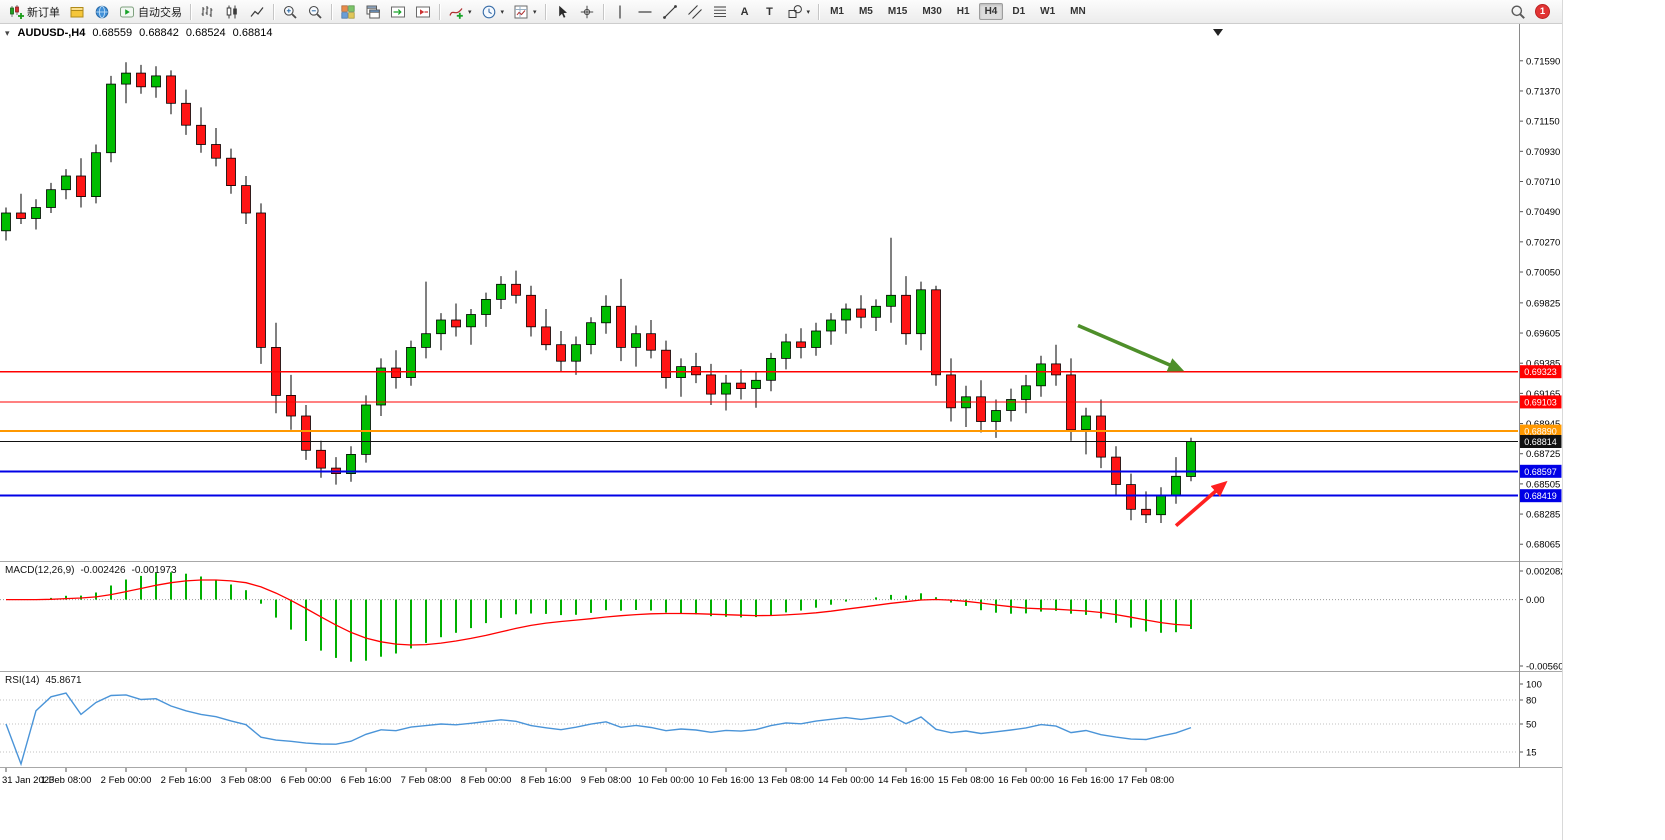 This screenshot has height=840, width=1665. I want to click on time-axis-label: 8 Feb 00:00, so click(486, 780).